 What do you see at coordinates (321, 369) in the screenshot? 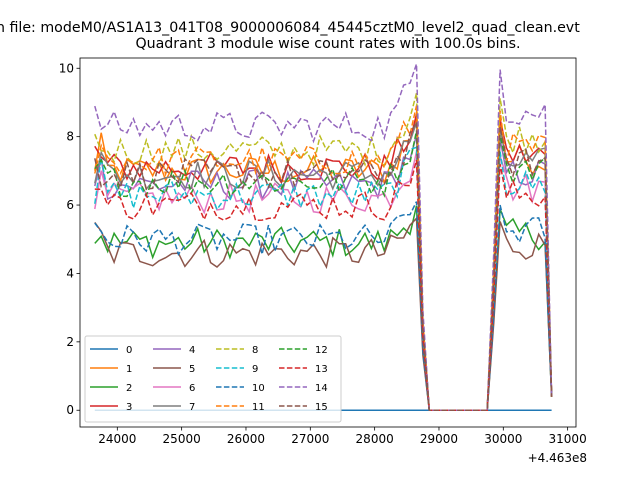
I see `legend-label-13: 13` at bounding box center [321, 369].